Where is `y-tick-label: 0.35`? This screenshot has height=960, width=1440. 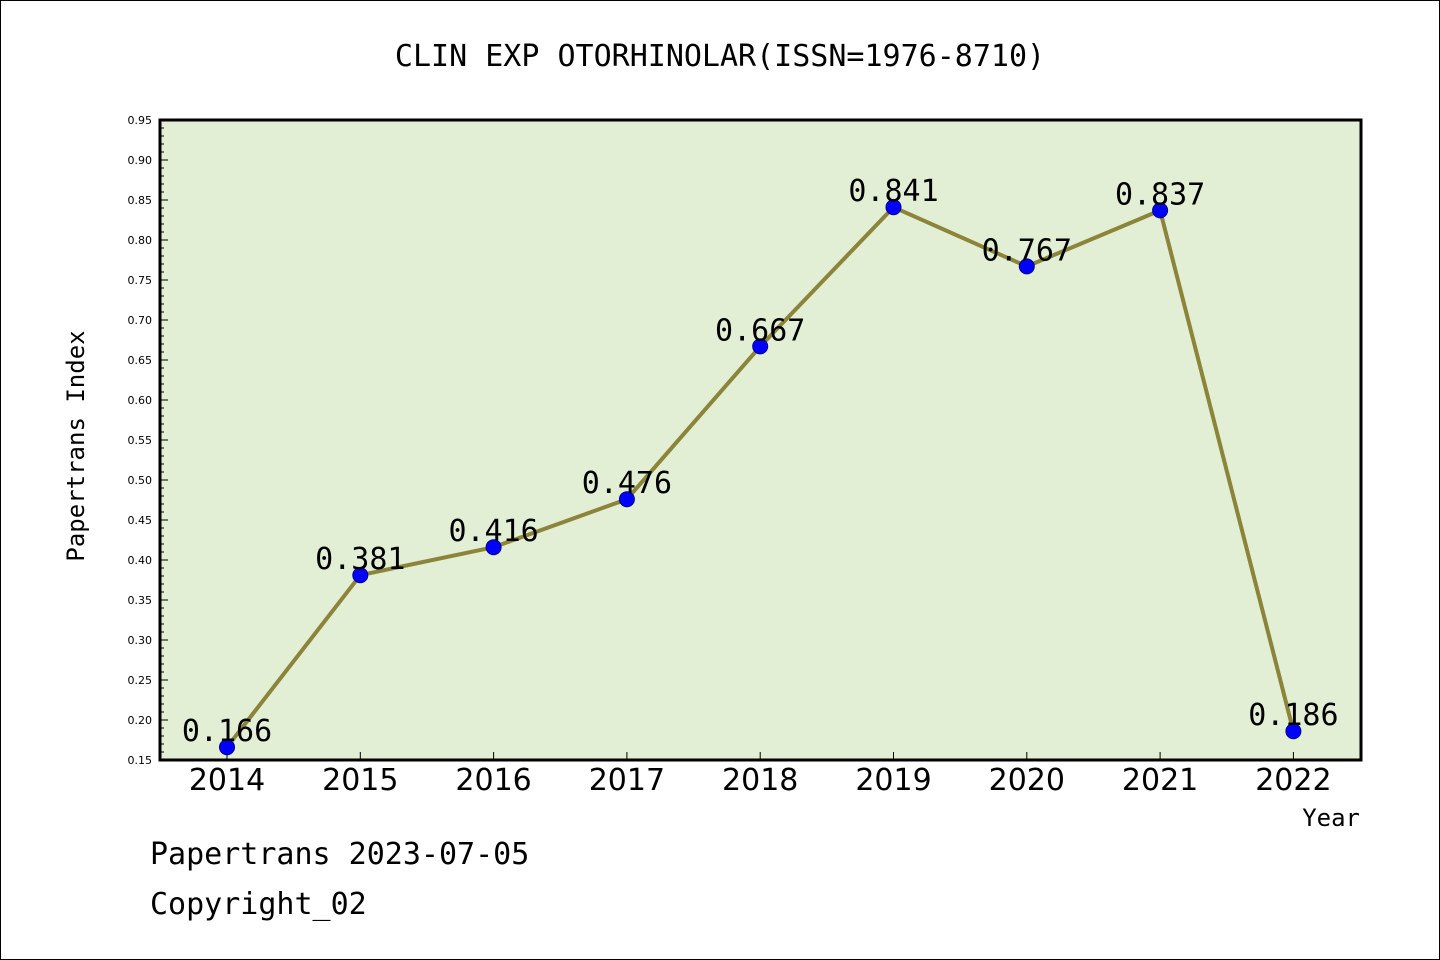
y-tick-label: 0.35 is located at coordinates (140, 600).